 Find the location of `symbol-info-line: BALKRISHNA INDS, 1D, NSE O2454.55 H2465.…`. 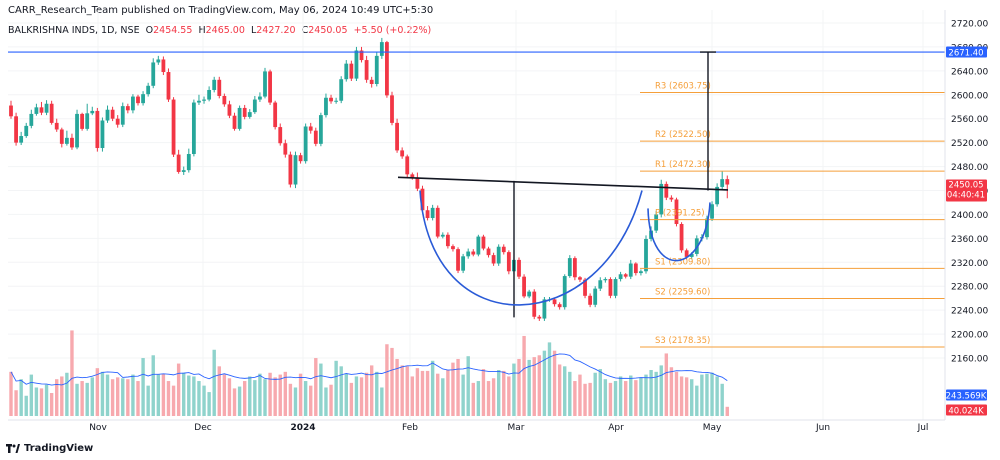

symbol-info-line: BALKRISHNA INDS, 1D, NSE O2454.55 H2465.… is located at coordinates (219, 30).